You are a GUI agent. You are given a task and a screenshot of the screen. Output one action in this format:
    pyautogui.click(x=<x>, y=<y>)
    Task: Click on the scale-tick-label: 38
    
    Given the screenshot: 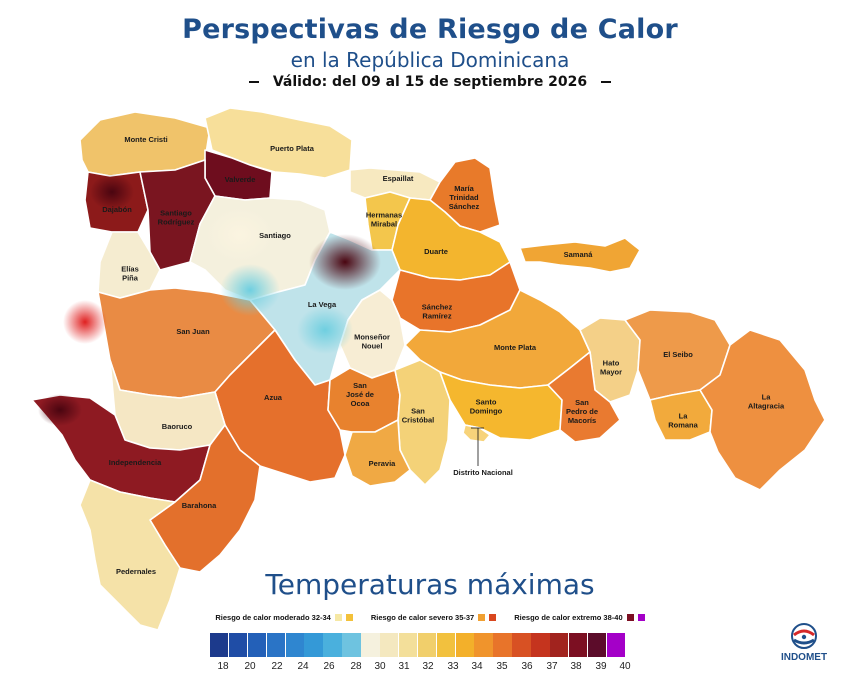 What is the action you would take?
    pyautogui.click(x=576, y=666)
    